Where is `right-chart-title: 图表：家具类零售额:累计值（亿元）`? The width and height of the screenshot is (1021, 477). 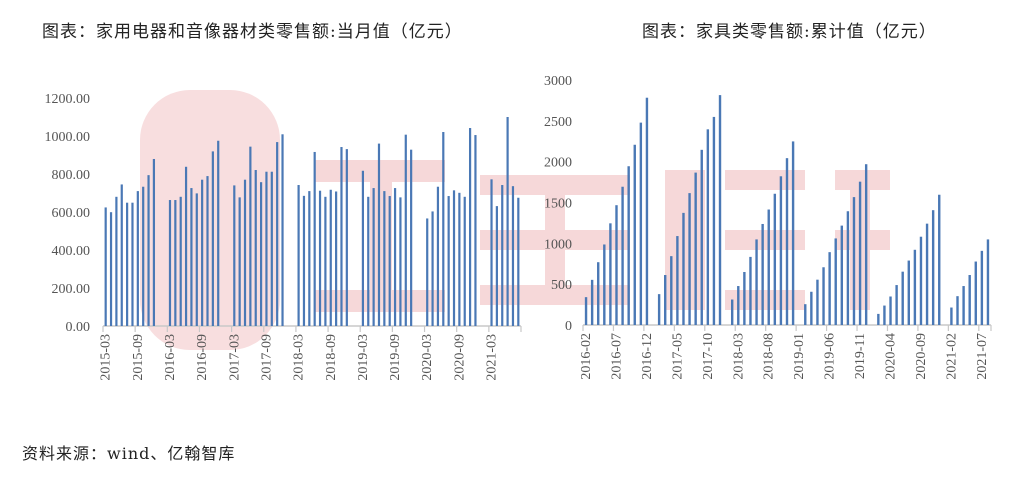 right-chart-title: 图表：家具类零售额:累计值（亿元） is located at coordinates (789, 32).